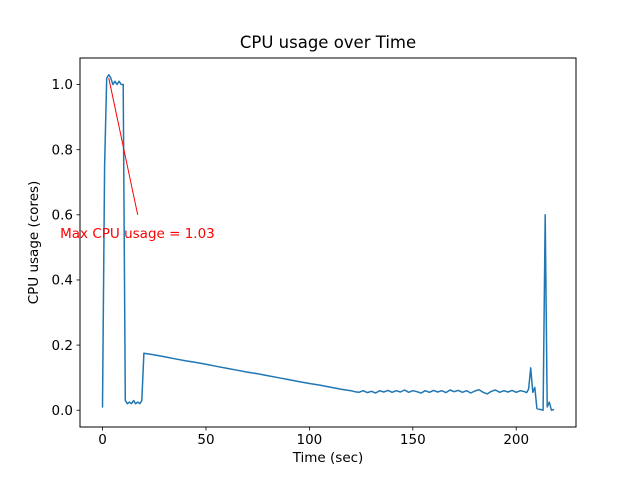 The image size is (640, 480). Describe the element at coordinates (62, 216) in the screenshot. I see `y-tick-label: 0.6` at that location.